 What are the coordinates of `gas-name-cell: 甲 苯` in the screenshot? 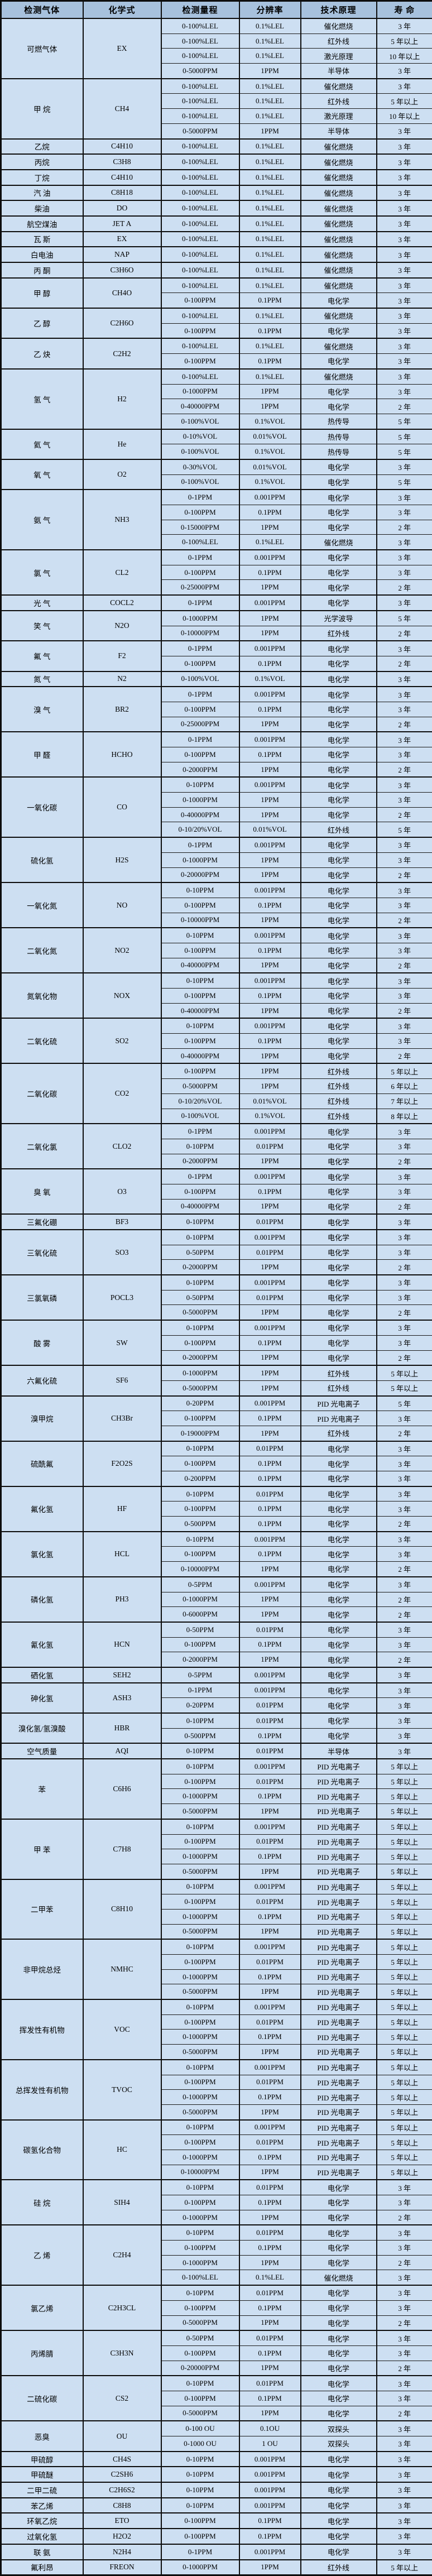 It's located at (42, 1849).